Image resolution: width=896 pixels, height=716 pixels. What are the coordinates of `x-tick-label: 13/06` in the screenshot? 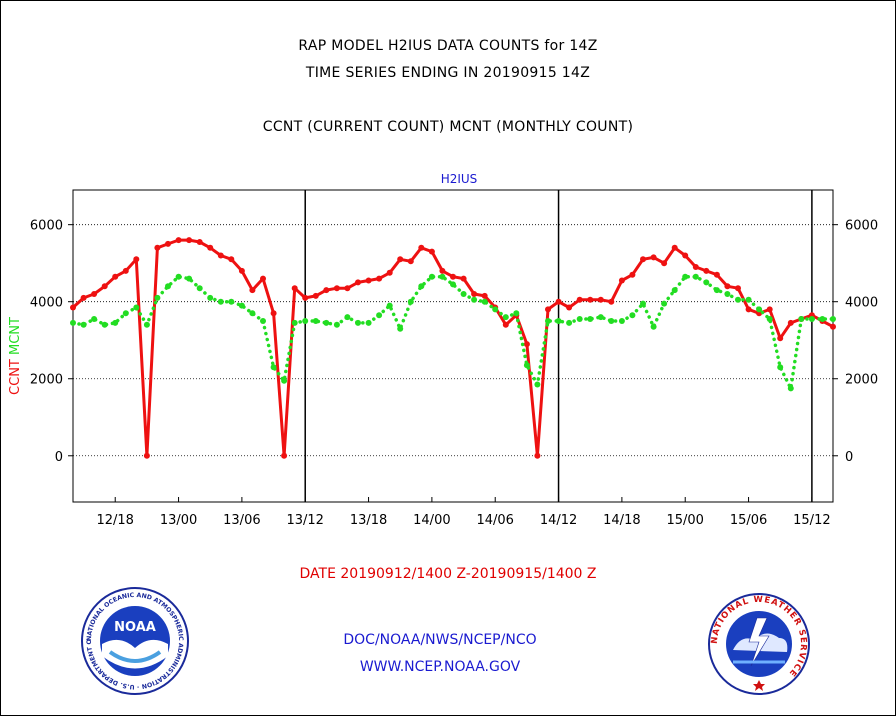 It's located at (241, 520).